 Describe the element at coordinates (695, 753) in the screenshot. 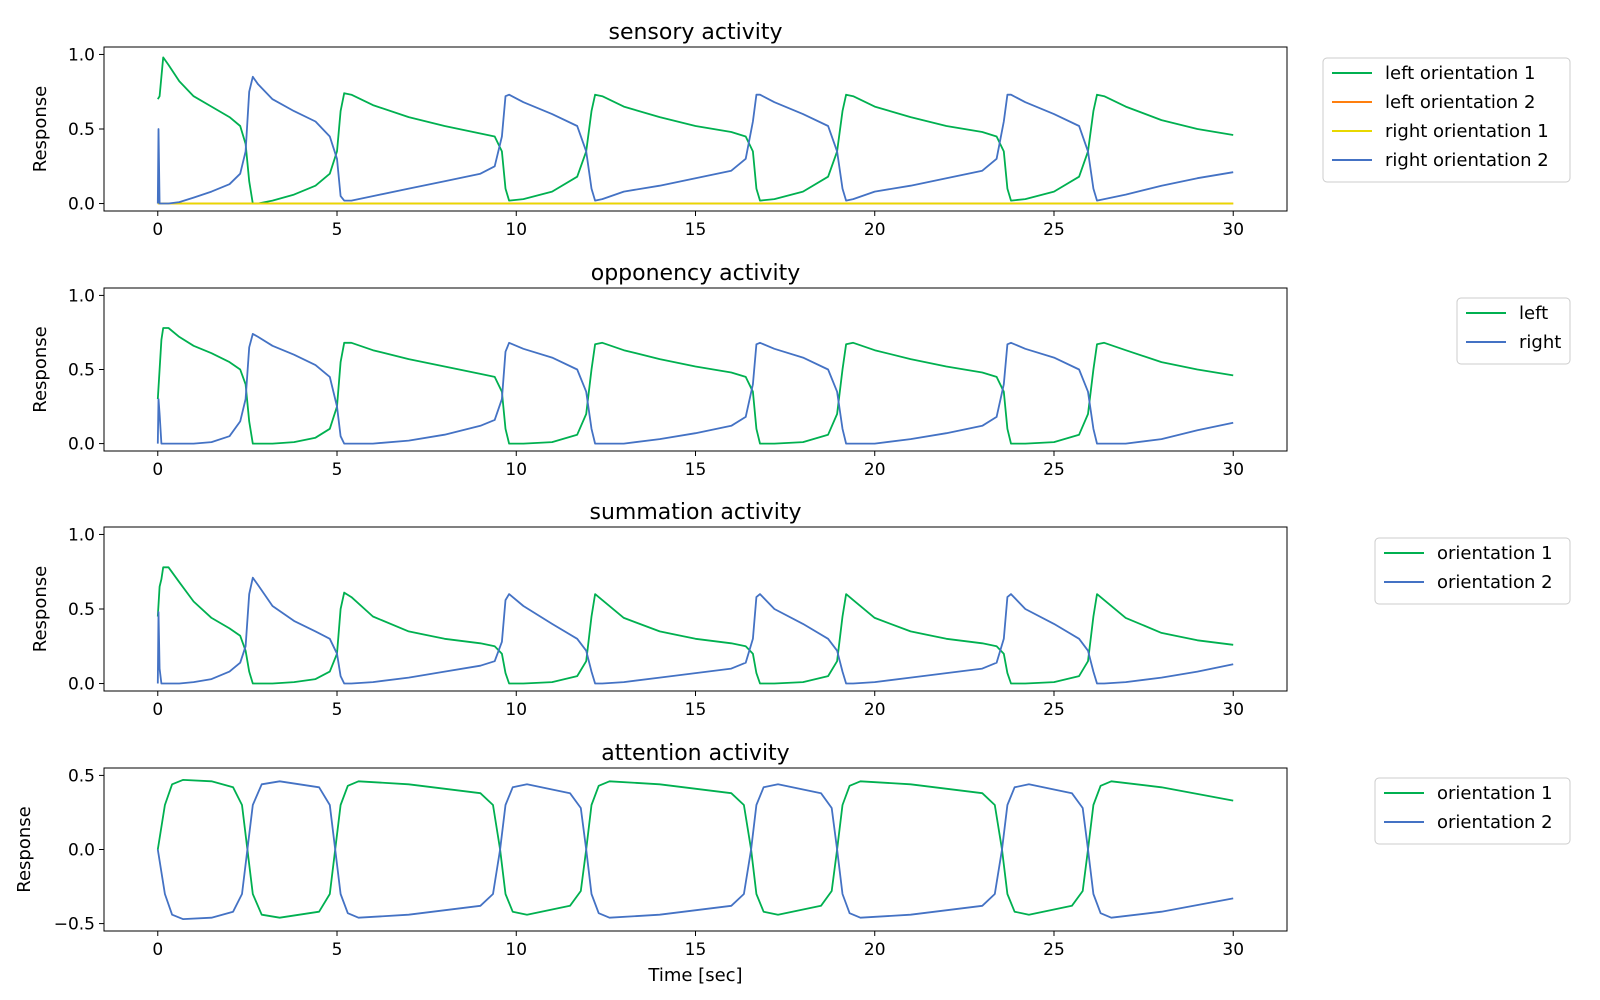

I see `panel-title: attention activity` at that location.